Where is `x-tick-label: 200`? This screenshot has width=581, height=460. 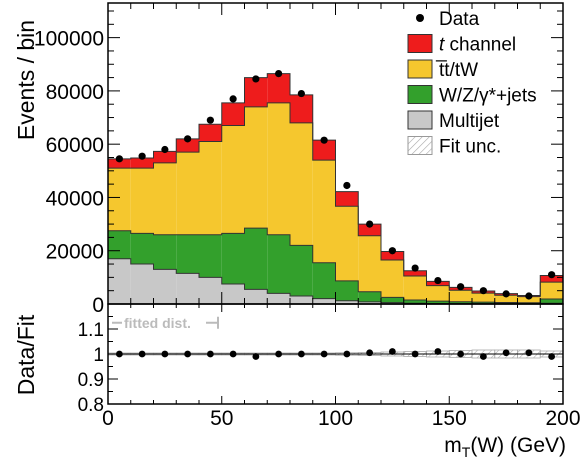 x-tick-label: 200 is located at coordinates (562, 418).